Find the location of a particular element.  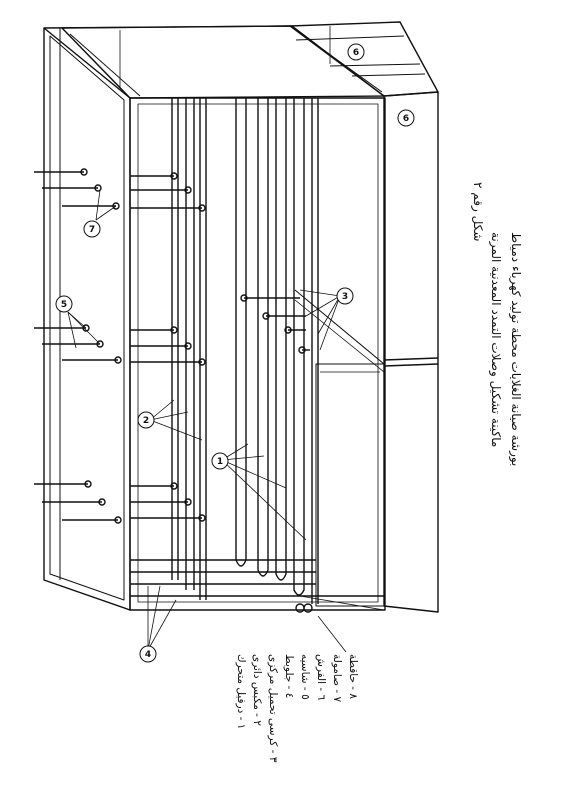

svg-text: 7 is located at coordinates (92, 230).